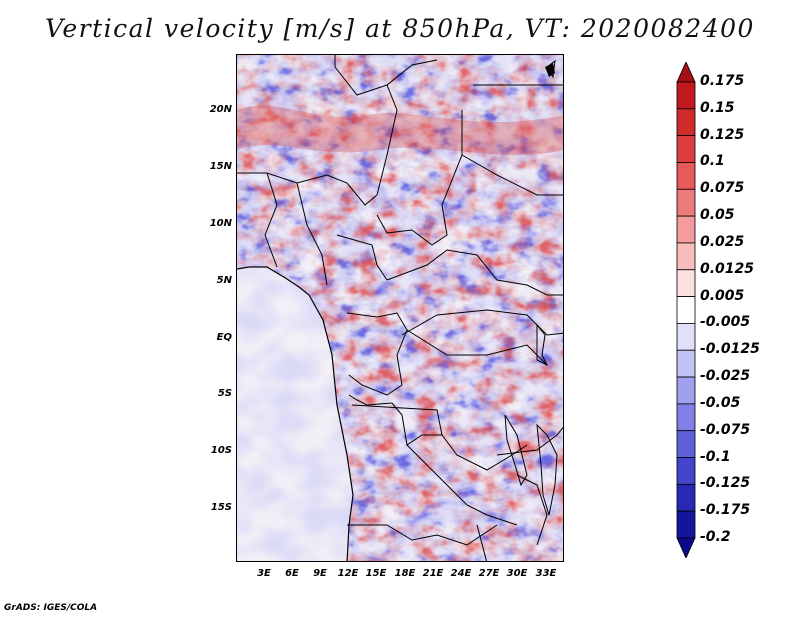  What do you see at coordinates (348, 573) in the screenshot?
I see `lon-tick-label: 12E` at bounding box center [348, 573].